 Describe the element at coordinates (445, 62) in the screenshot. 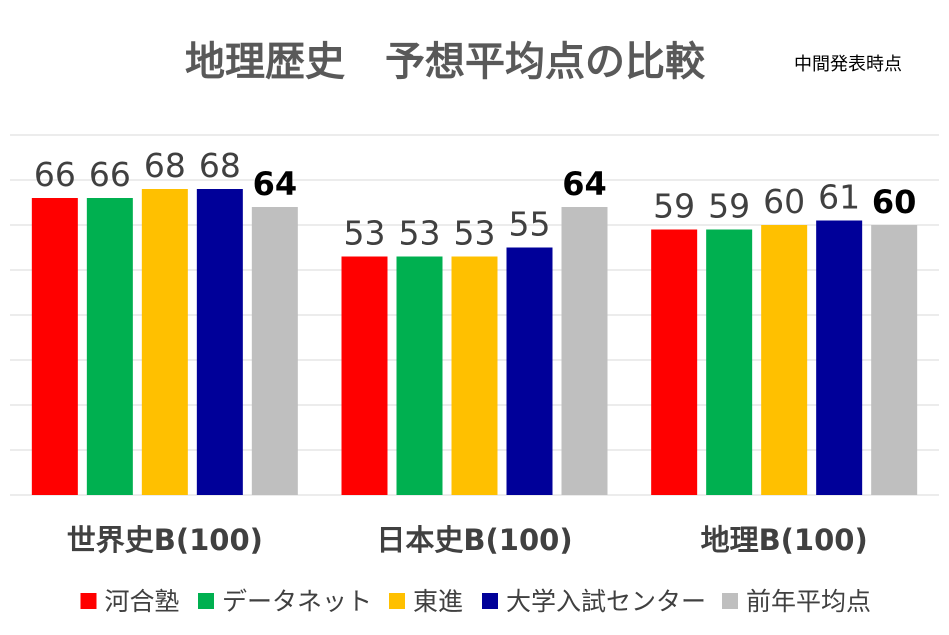

I see `chart-title: 地理歴史 予想平均点の比較` at that location.